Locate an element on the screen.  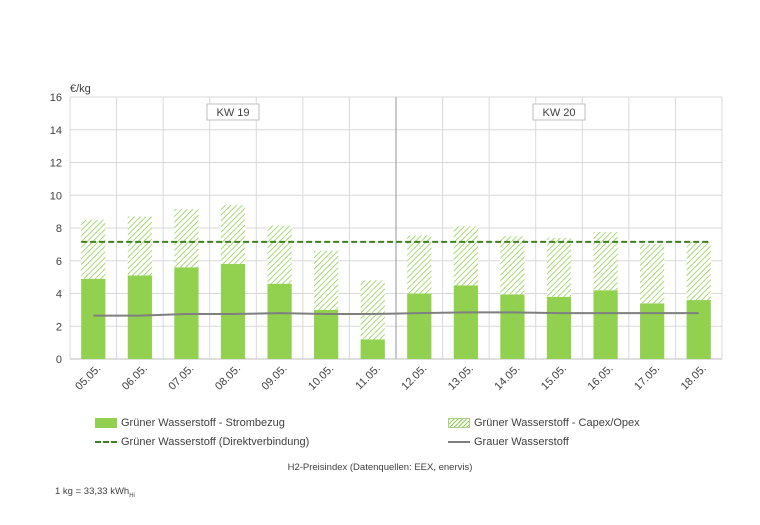
y-tick-label: 6 is located at coordinates (59, 262).